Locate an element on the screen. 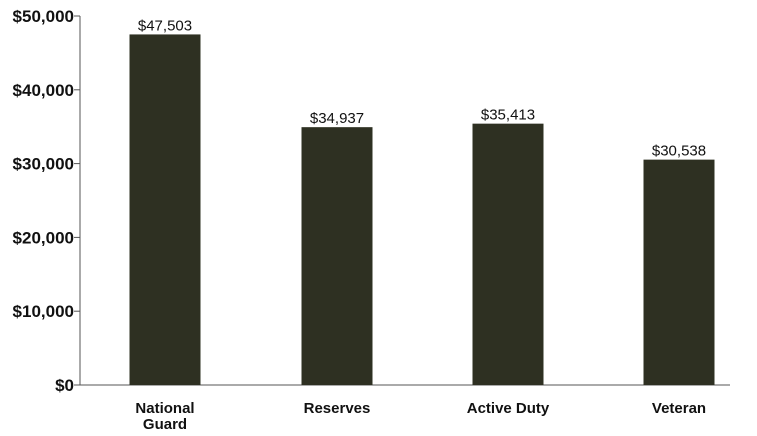  y-tick-label: $50,000 is located at coordinates (43, 16).